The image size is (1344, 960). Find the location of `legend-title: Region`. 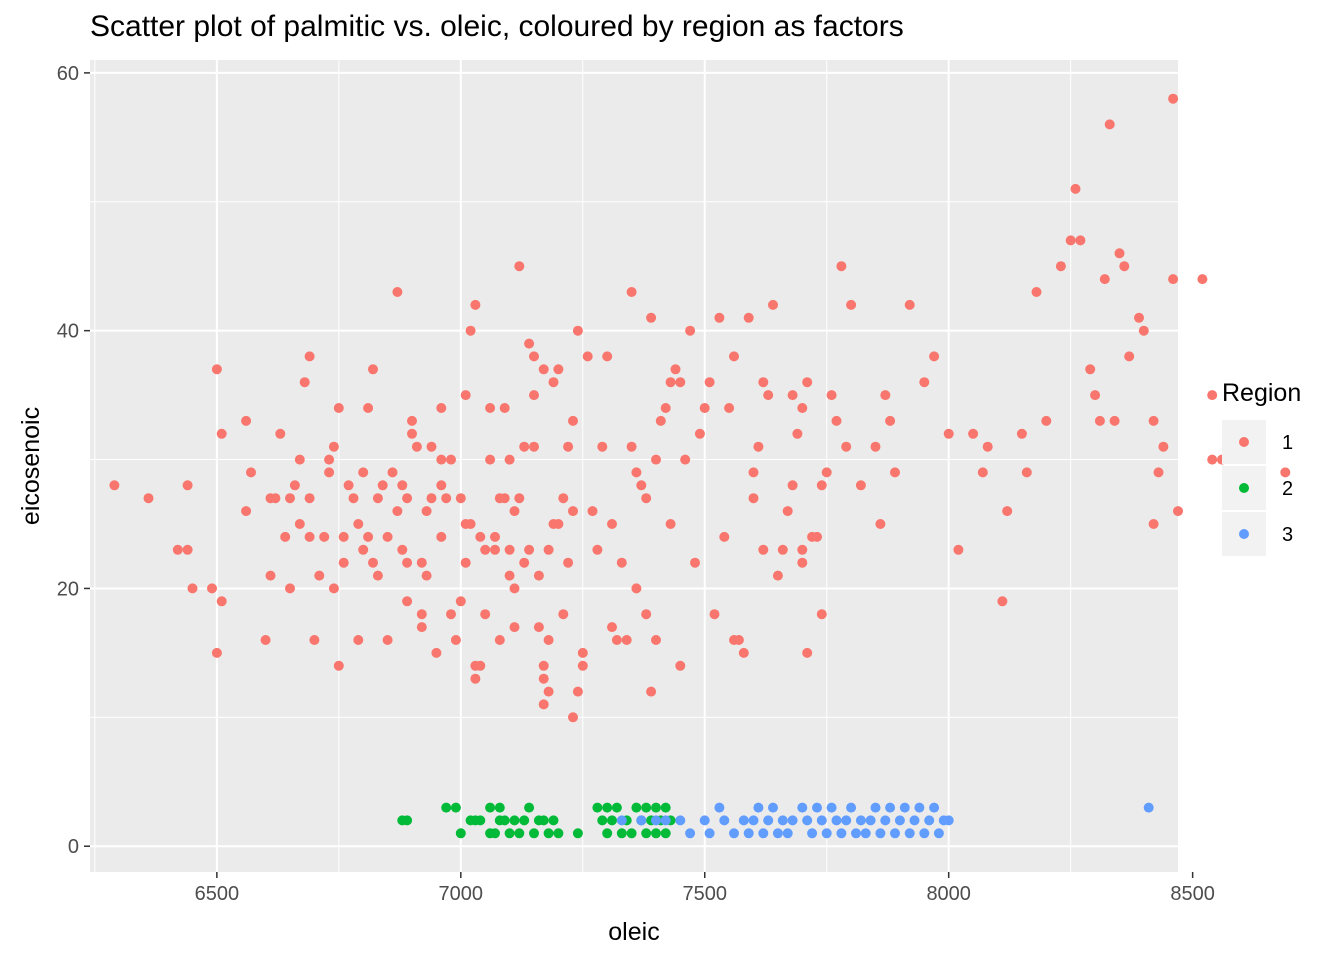

legend-title: Region is located at coordinates (1261, 393).